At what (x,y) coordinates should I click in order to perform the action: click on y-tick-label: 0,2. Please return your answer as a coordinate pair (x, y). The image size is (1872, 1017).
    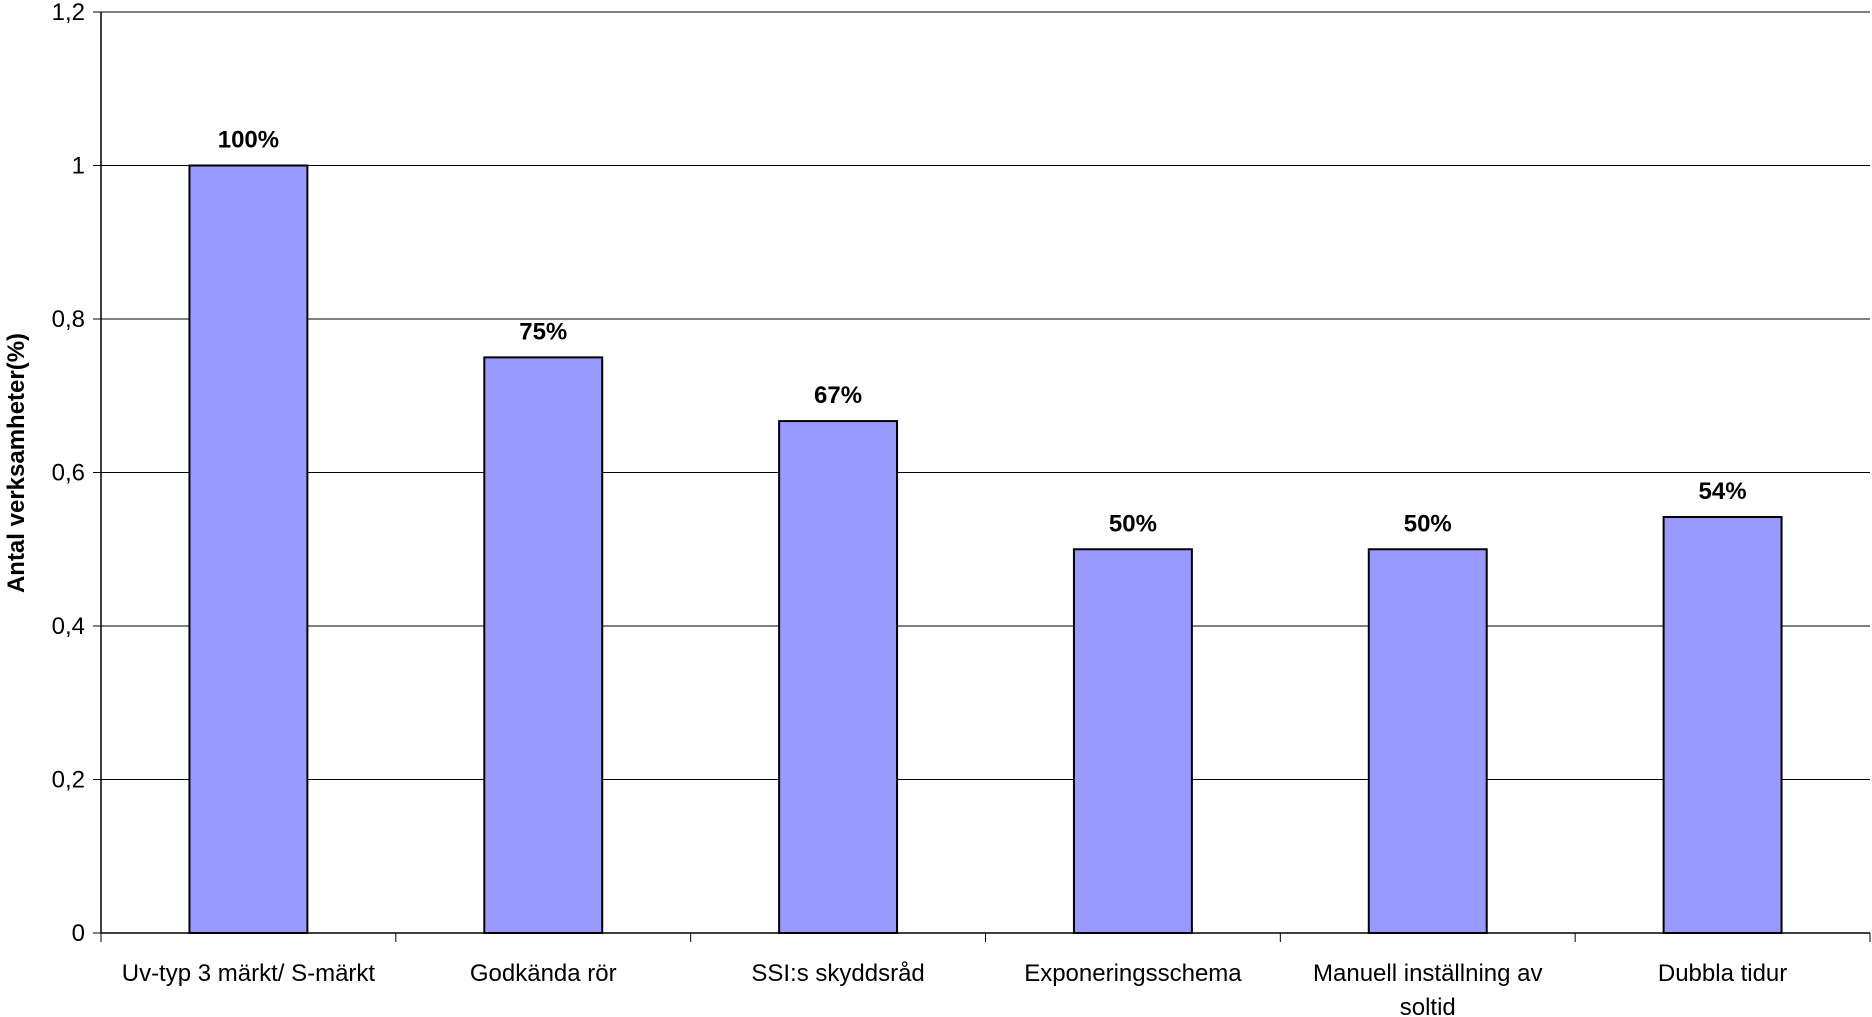
    Looking at the image, I should click on (68, 780).